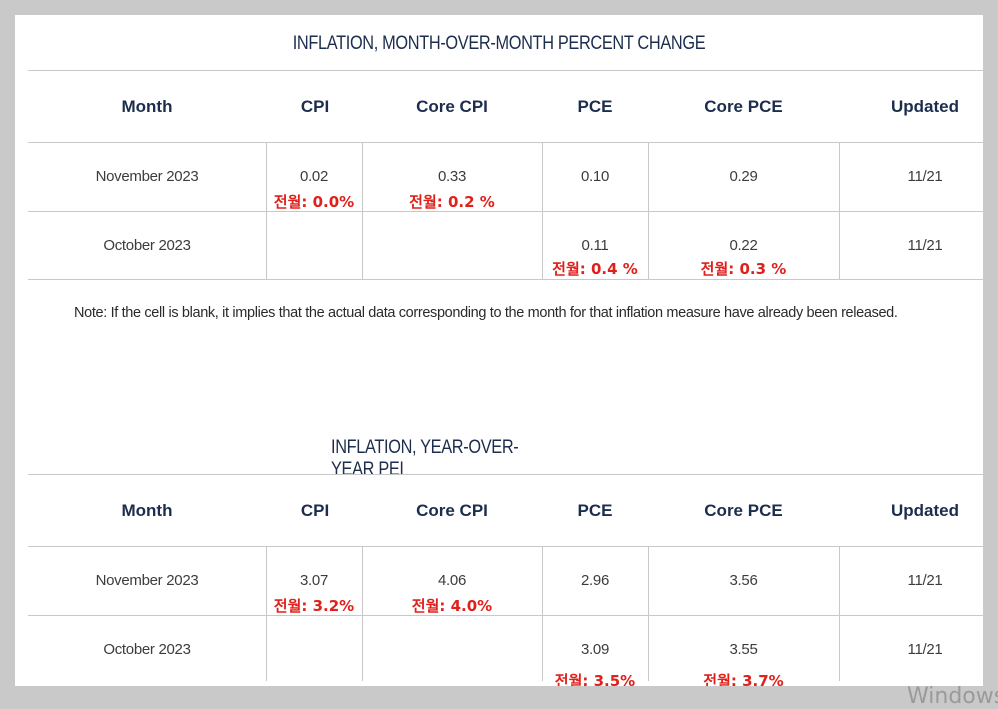 The width and height of the screenshot is (998, 709). What do you see at coordinates (595, 269) in the screenshot?
I see `previous-month-annotation: 전월: 0.4 %` at bounding box center [595, 269].